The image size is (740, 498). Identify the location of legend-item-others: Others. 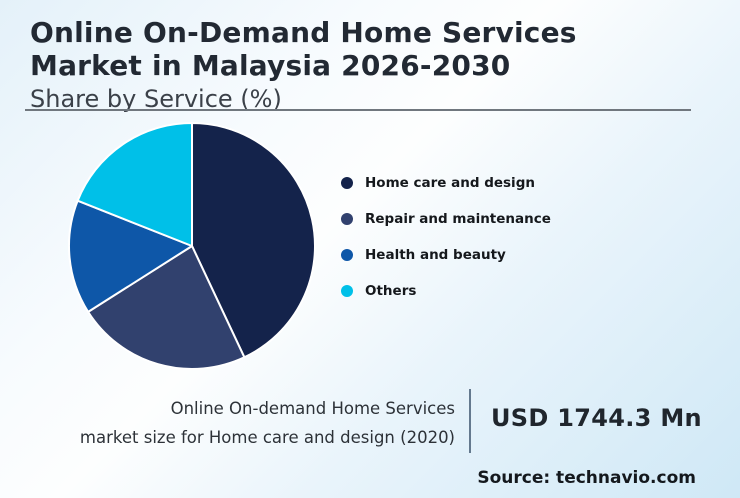
(446, 291).